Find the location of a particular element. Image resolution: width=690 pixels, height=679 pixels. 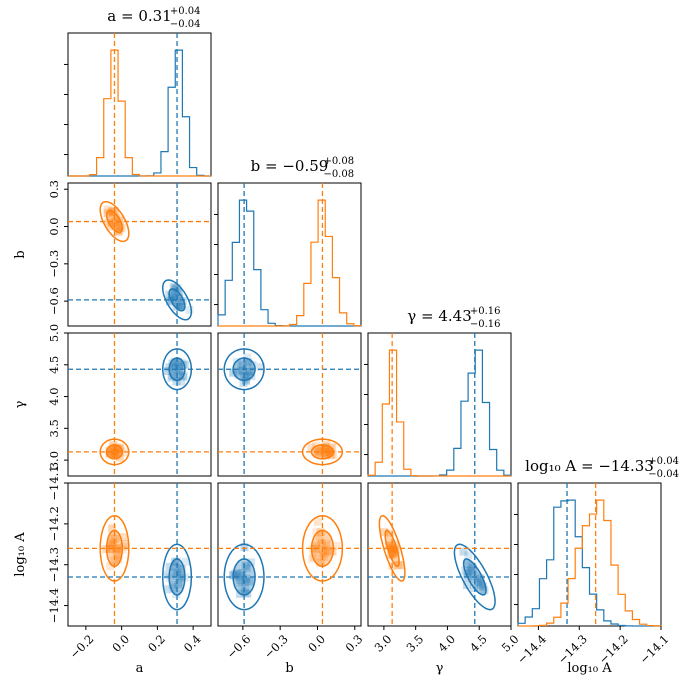

title-err-down-gamma: −0.16 is located at coordinates (485, 324).